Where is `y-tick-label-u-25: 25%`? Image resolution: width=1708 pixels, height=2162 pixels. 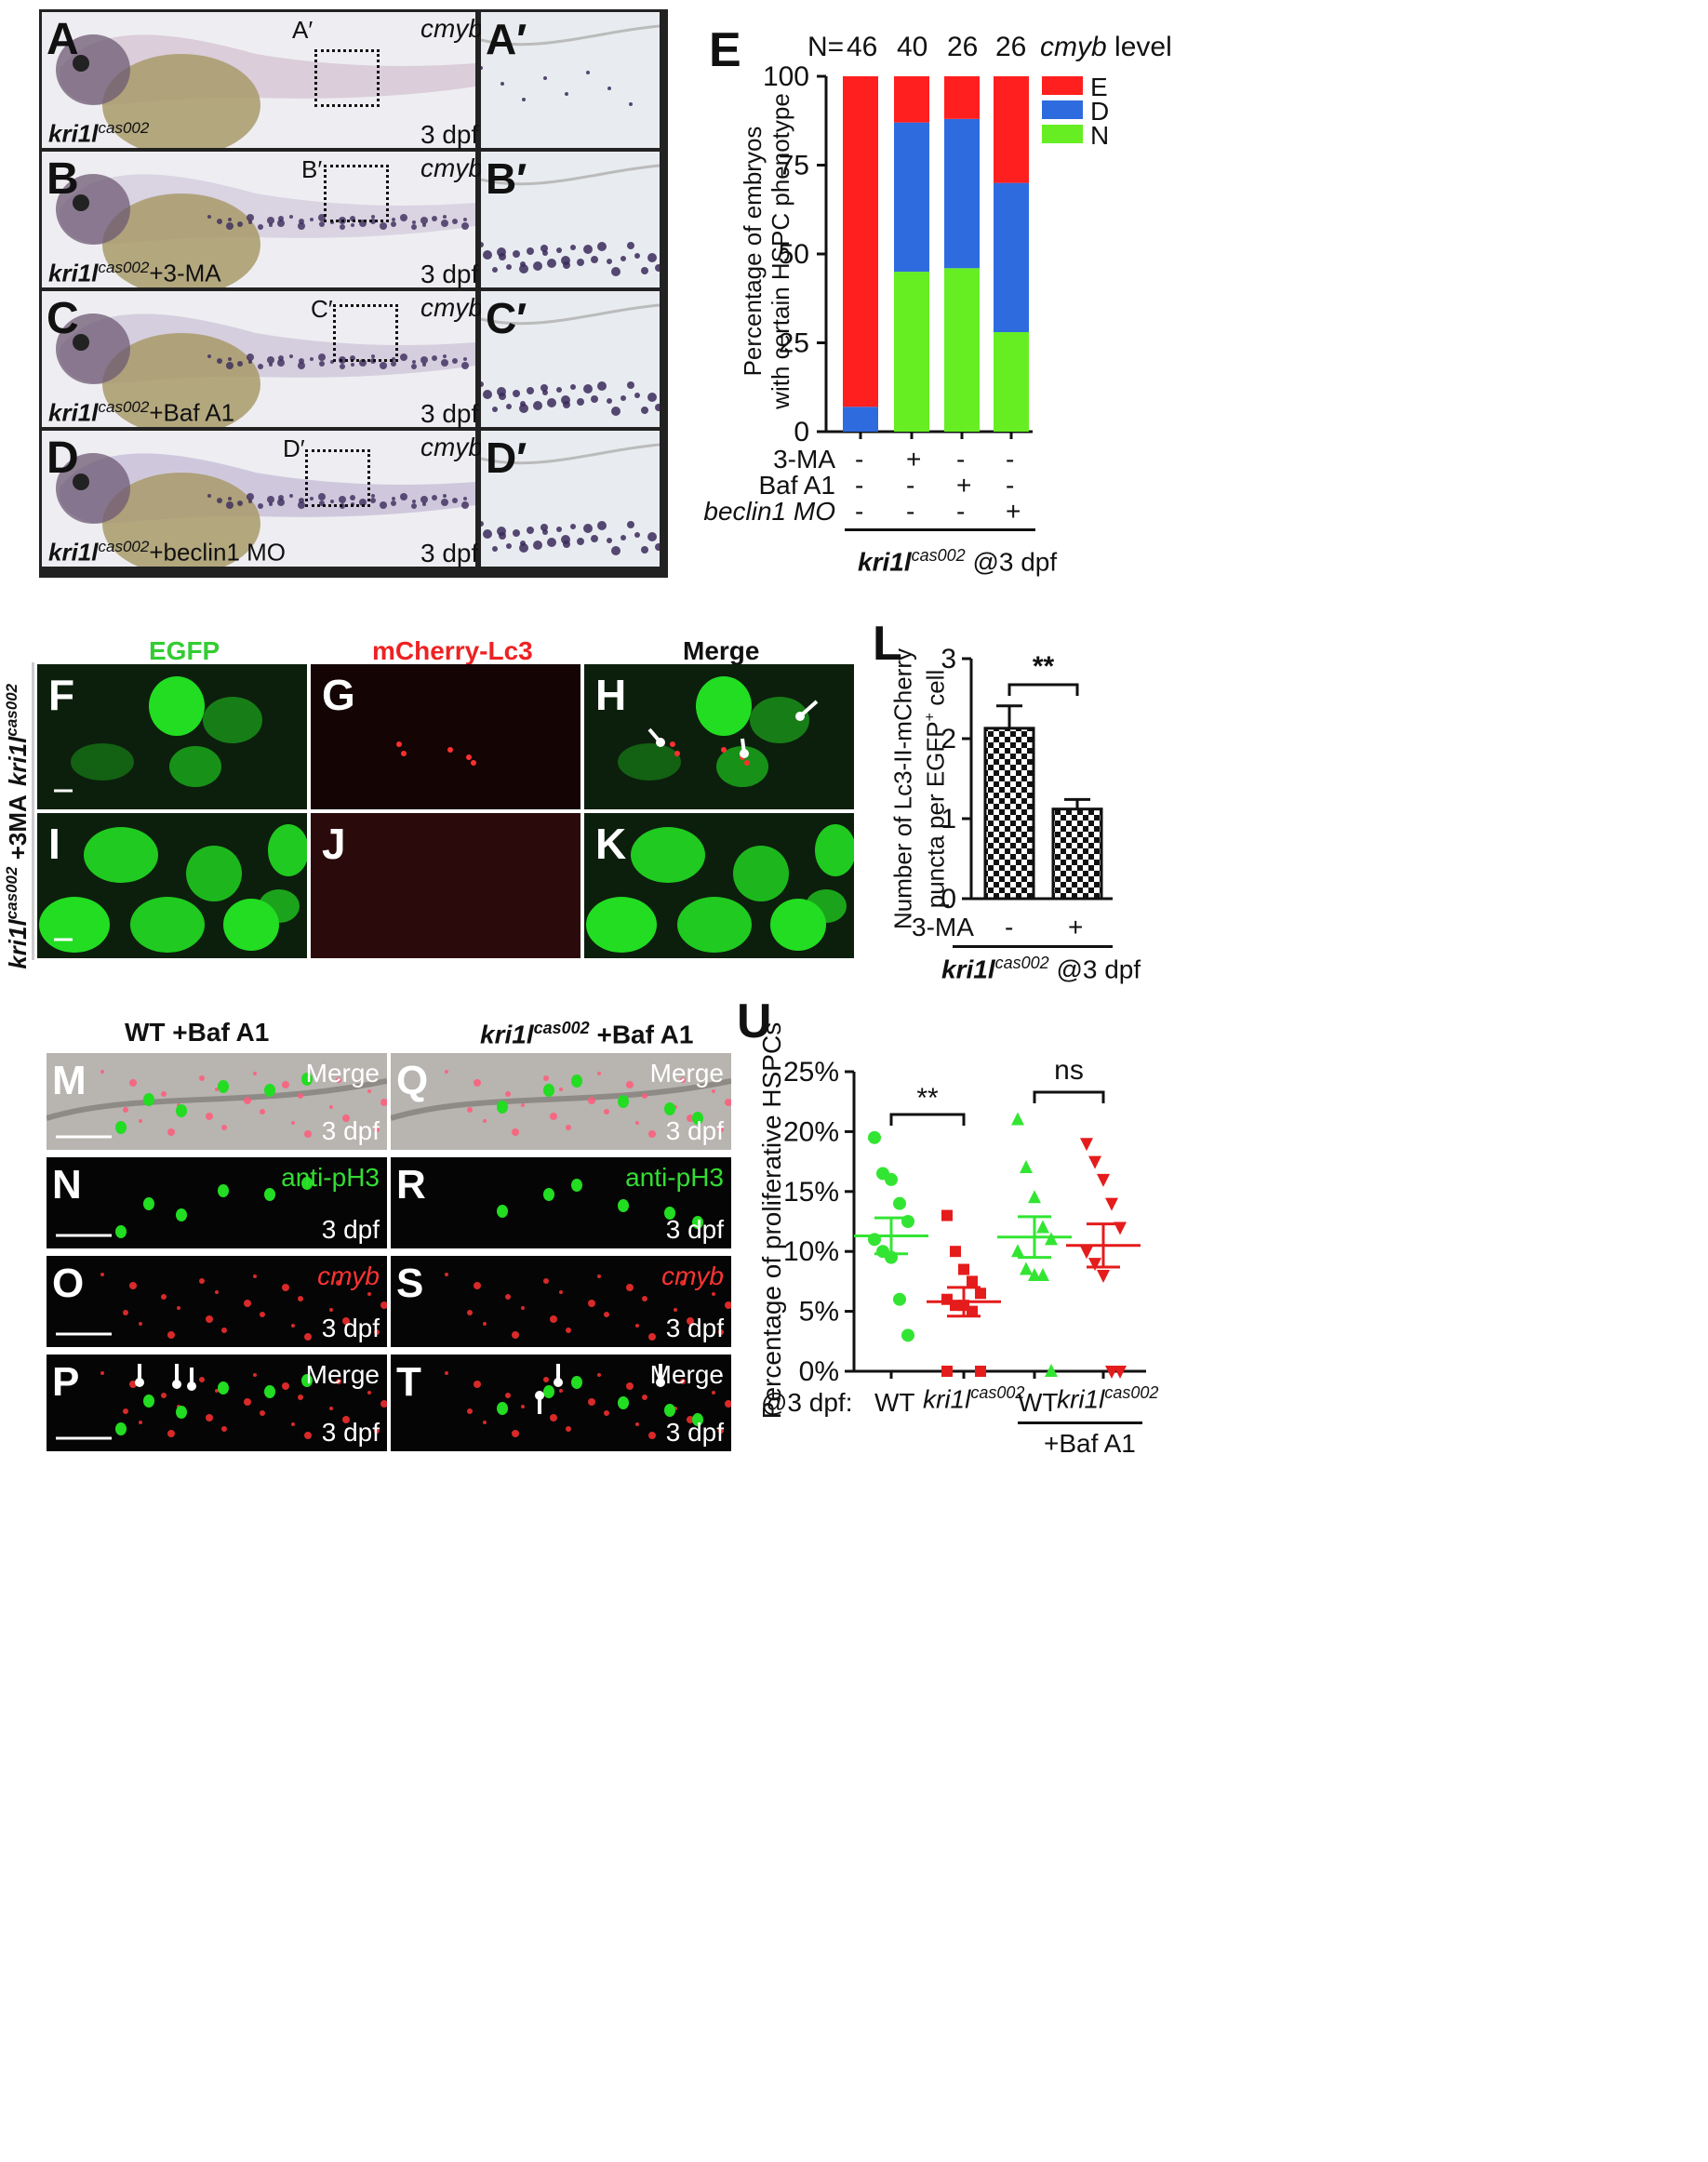 y-tick-label-u-25: 25% is located at coordinates (811, 1072).